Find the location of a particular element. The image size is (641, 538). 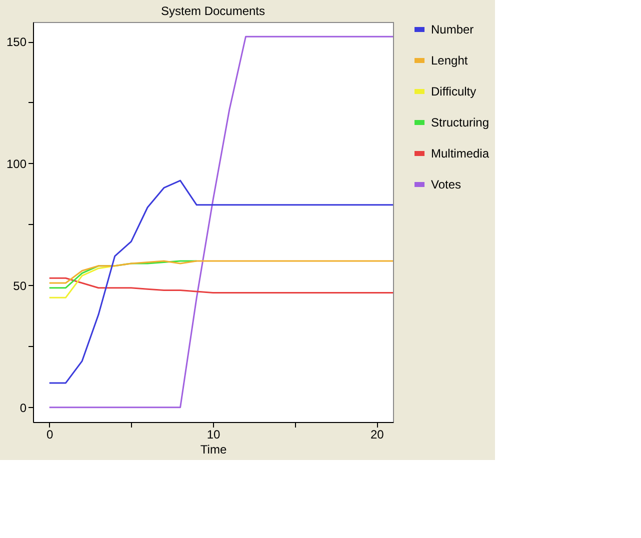

y-tick-label: 0 is located at coordinates (23, 407).